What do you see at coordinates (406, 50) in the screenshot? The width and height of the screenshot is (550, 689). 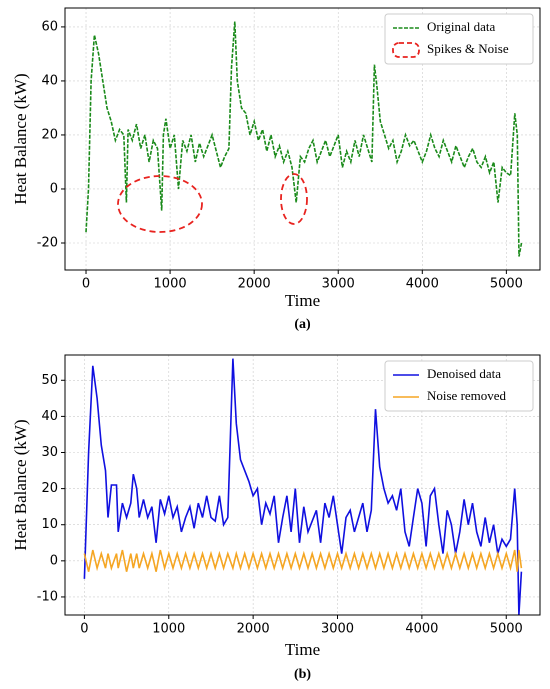 I see `legend-swatch` at bounding box center [406, 50].